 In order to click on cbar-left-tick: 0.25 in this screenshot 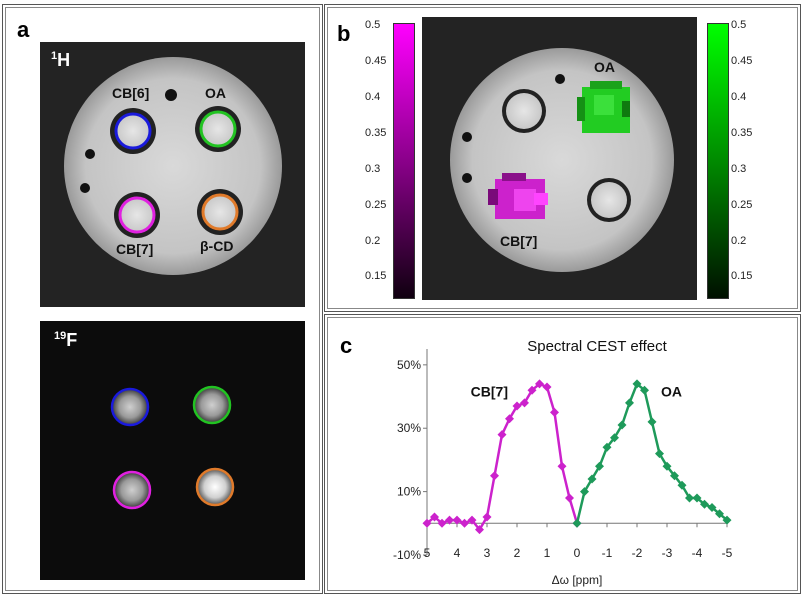, I will do `click(376, 205)`.